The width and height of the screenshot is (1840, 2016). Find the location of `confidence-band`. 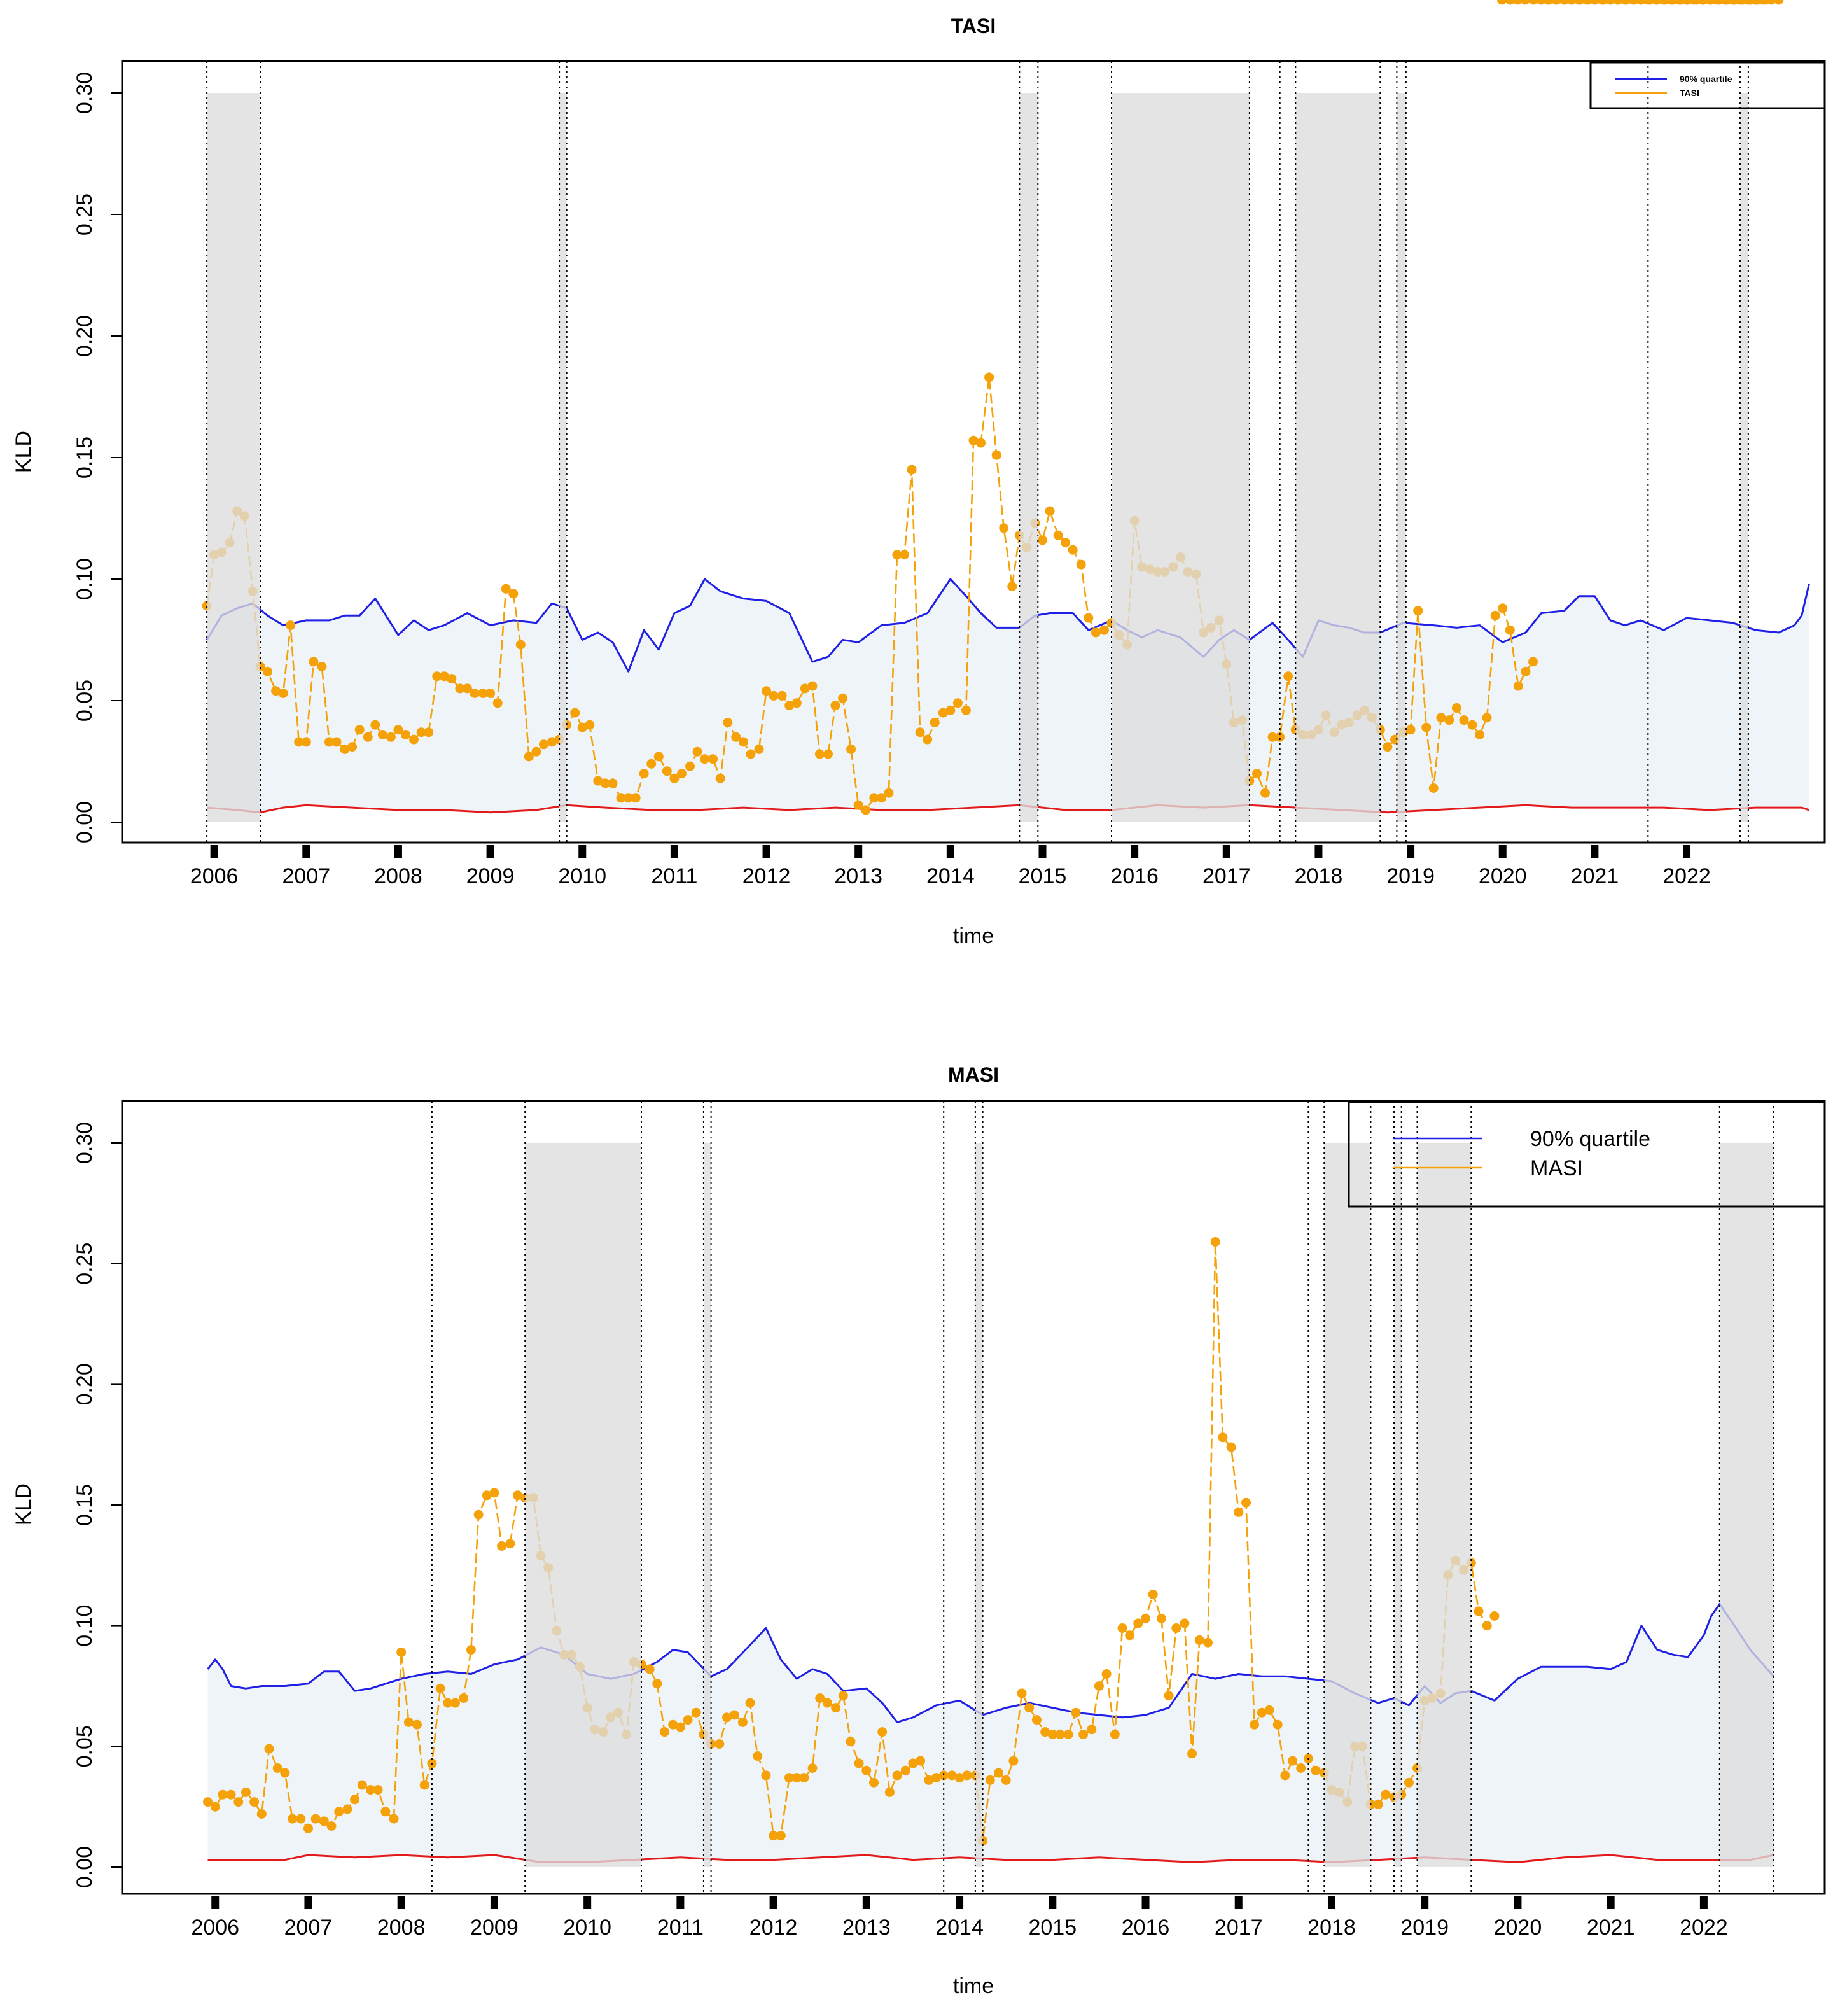

confidence-band is located at coordinates (1008, 696).